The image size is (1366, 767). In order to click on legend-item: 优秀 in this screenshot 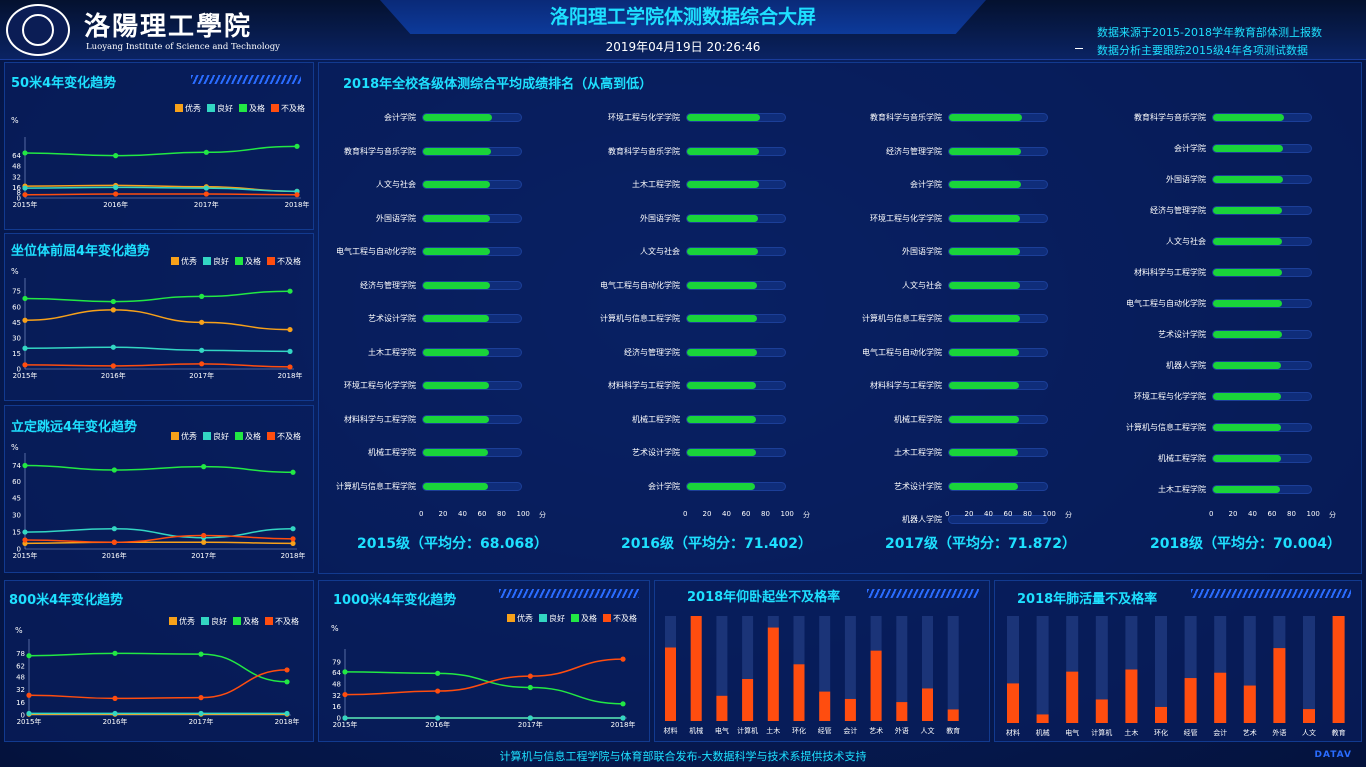, I will do `click(188, 108)`.